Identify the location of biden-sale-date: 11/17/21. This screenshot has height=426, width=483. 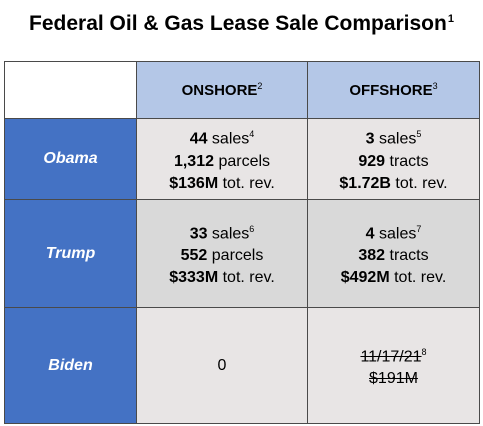
(391, 357).